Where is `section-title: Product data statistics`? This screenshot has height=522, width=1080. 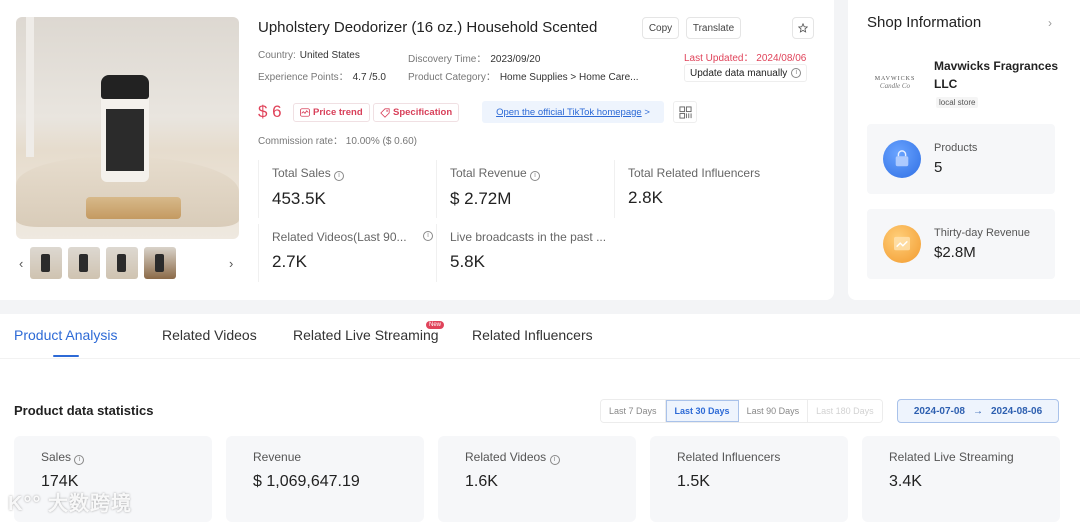 section-title: Product data statistics is located at coordinates (84, 410).